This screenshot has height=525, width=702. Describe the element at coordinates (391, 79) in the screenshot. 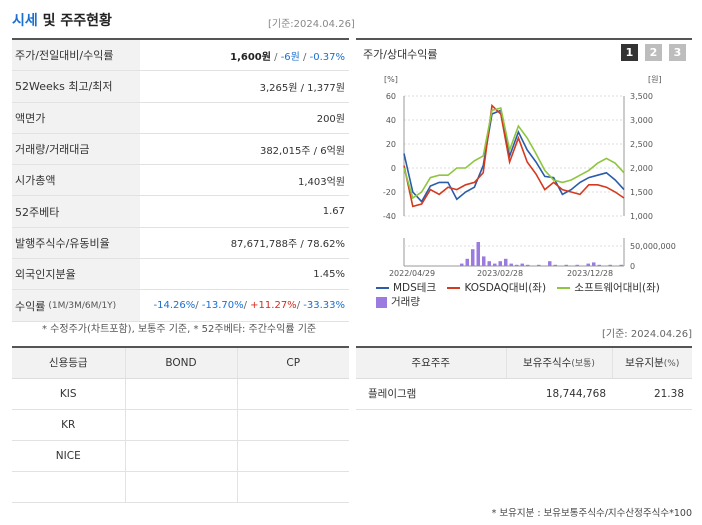

I see `left-axis-unit: [%]` at that location.